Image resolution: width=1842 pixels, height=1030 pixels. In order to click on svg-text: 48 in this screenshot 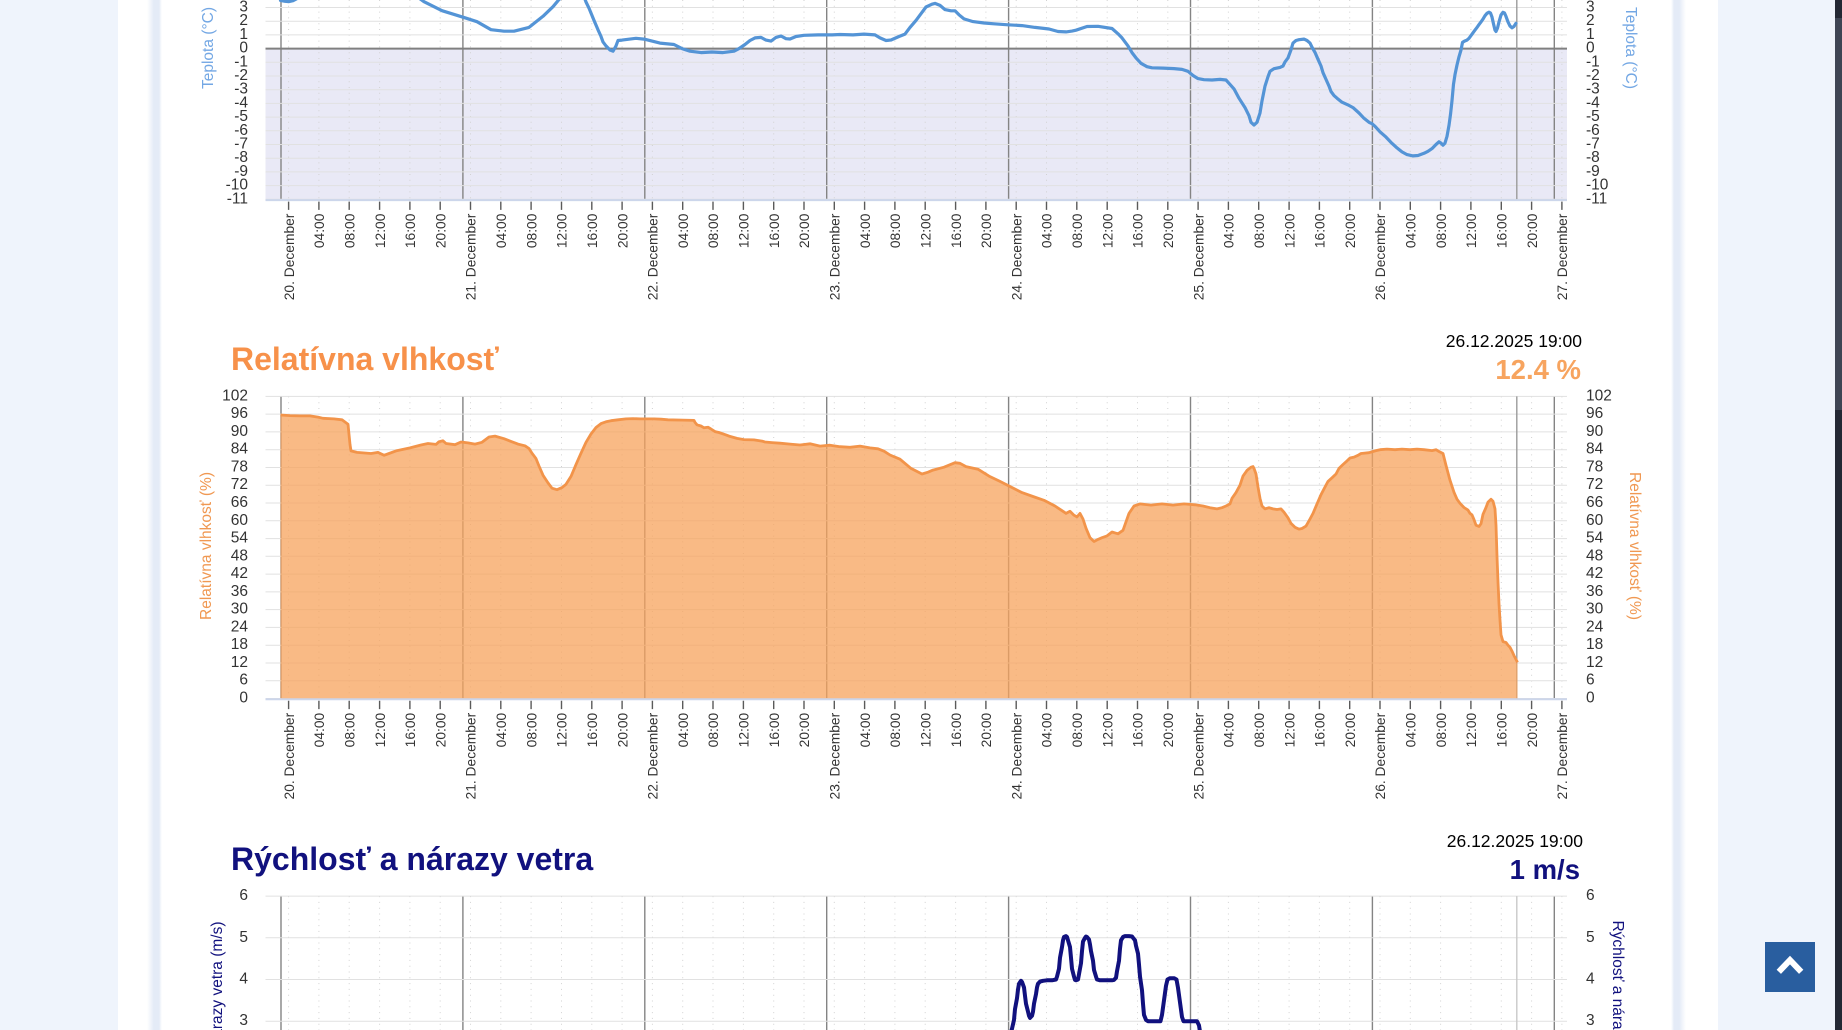, I will do `click(1594, 555)`.